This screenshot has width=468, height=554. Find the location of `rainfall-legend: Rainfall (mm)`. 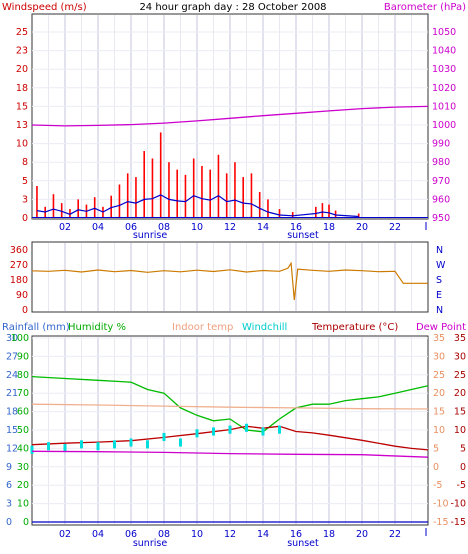

rainfall-legend: Rainfall (mm) is located at coordinates (36, 327).